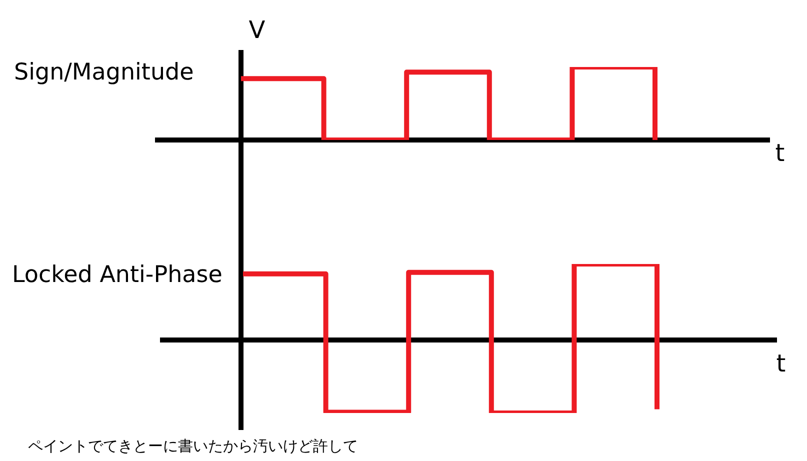 The width and height of the screenshot is (807, 461). Describe the element at coordinates (117, 275) in the screenshot. I see `series-label: Locked Anti-Phase` at that location.